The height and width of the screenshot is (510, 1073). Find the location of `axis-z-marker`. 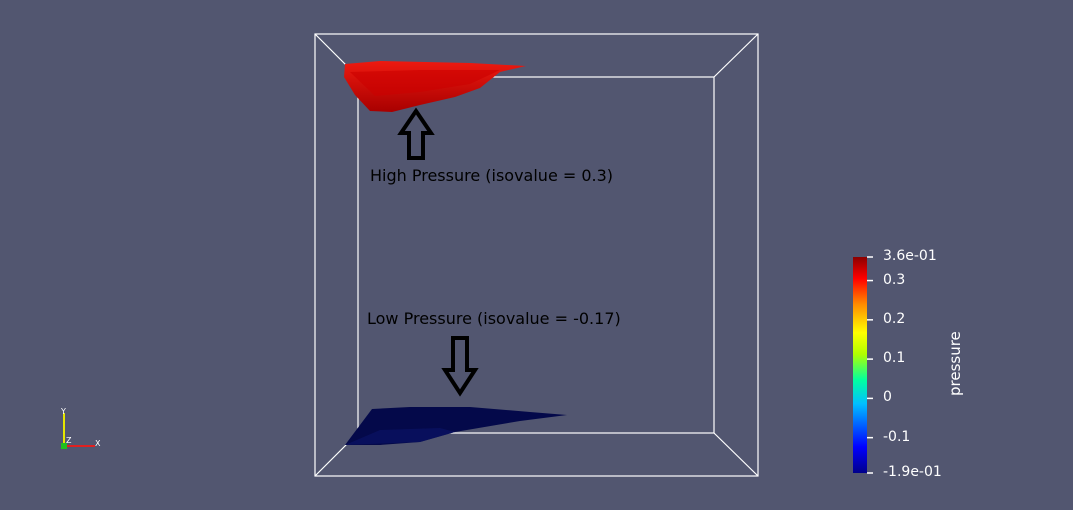

axis-z-marker is located at coordinates (64, 446).